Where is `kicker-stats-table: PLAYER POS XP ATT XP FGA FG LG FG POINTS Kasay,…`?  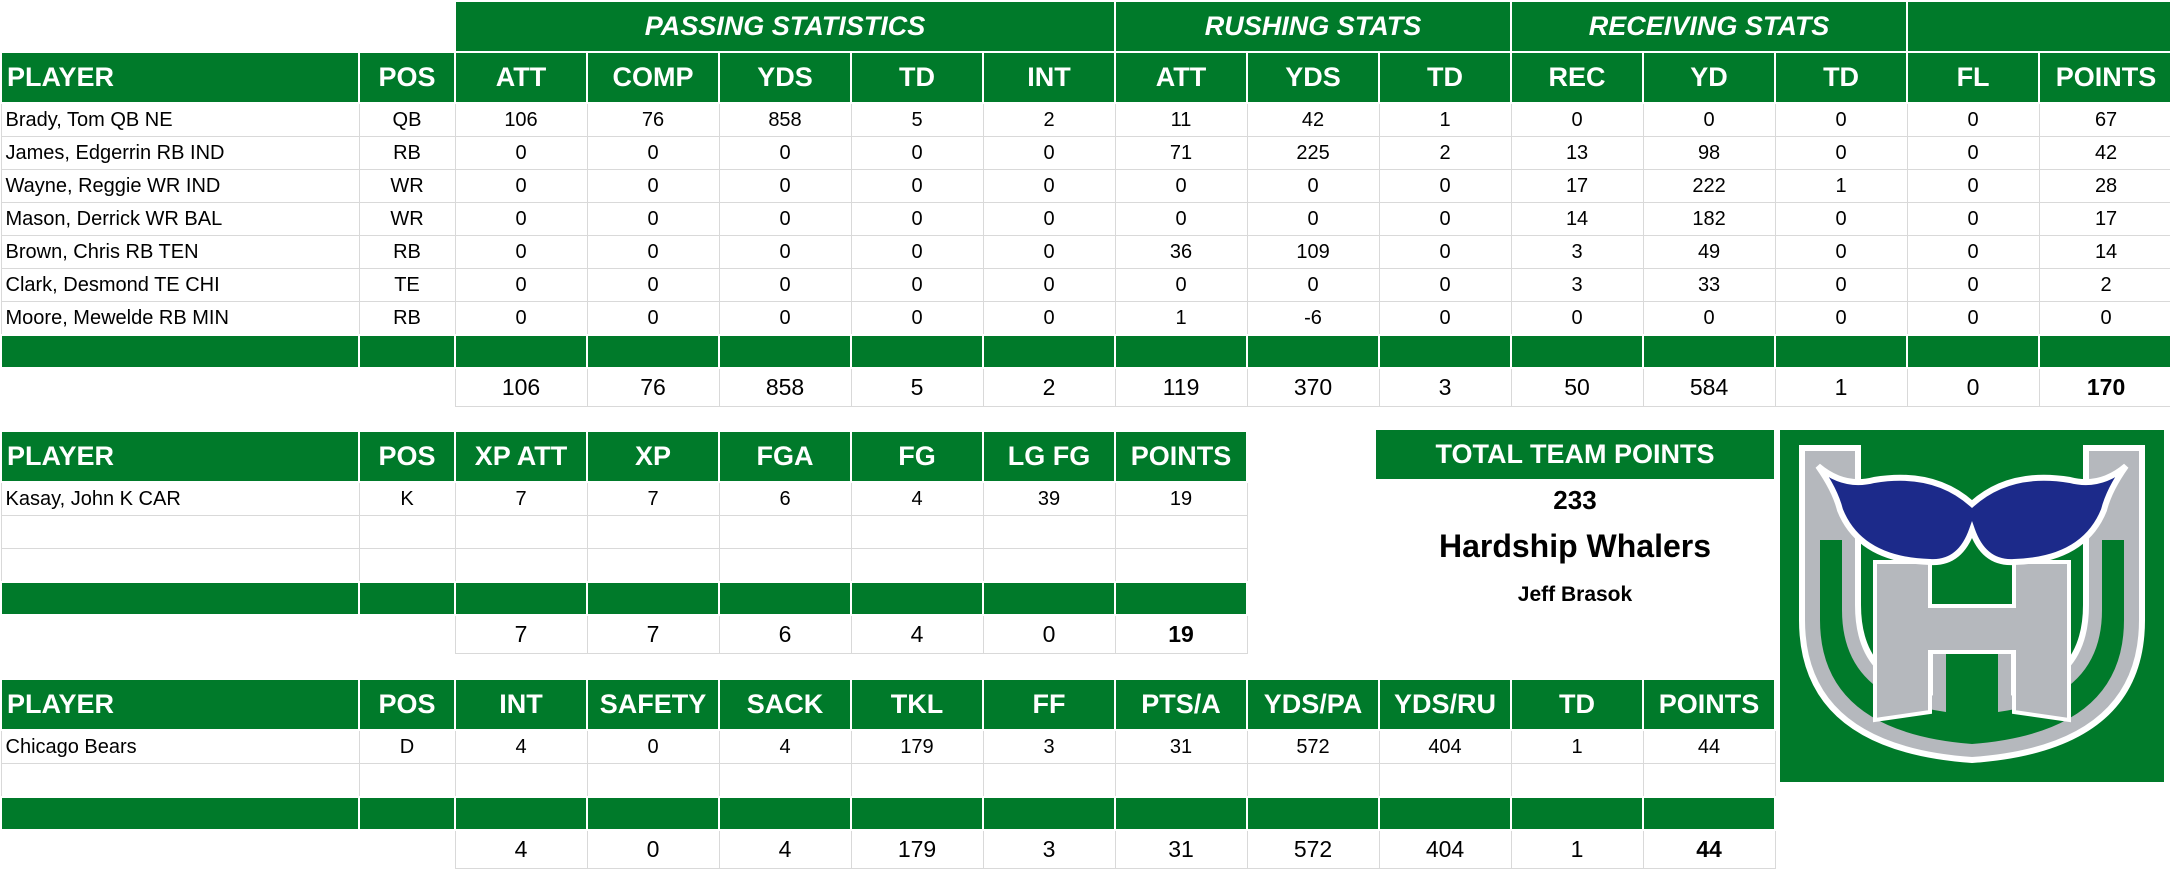
kicker-stats-table: PLAYER POS XP ATT XP FGA FG LG FG POINTS Kasay,… is located at coordinates (624, 542).